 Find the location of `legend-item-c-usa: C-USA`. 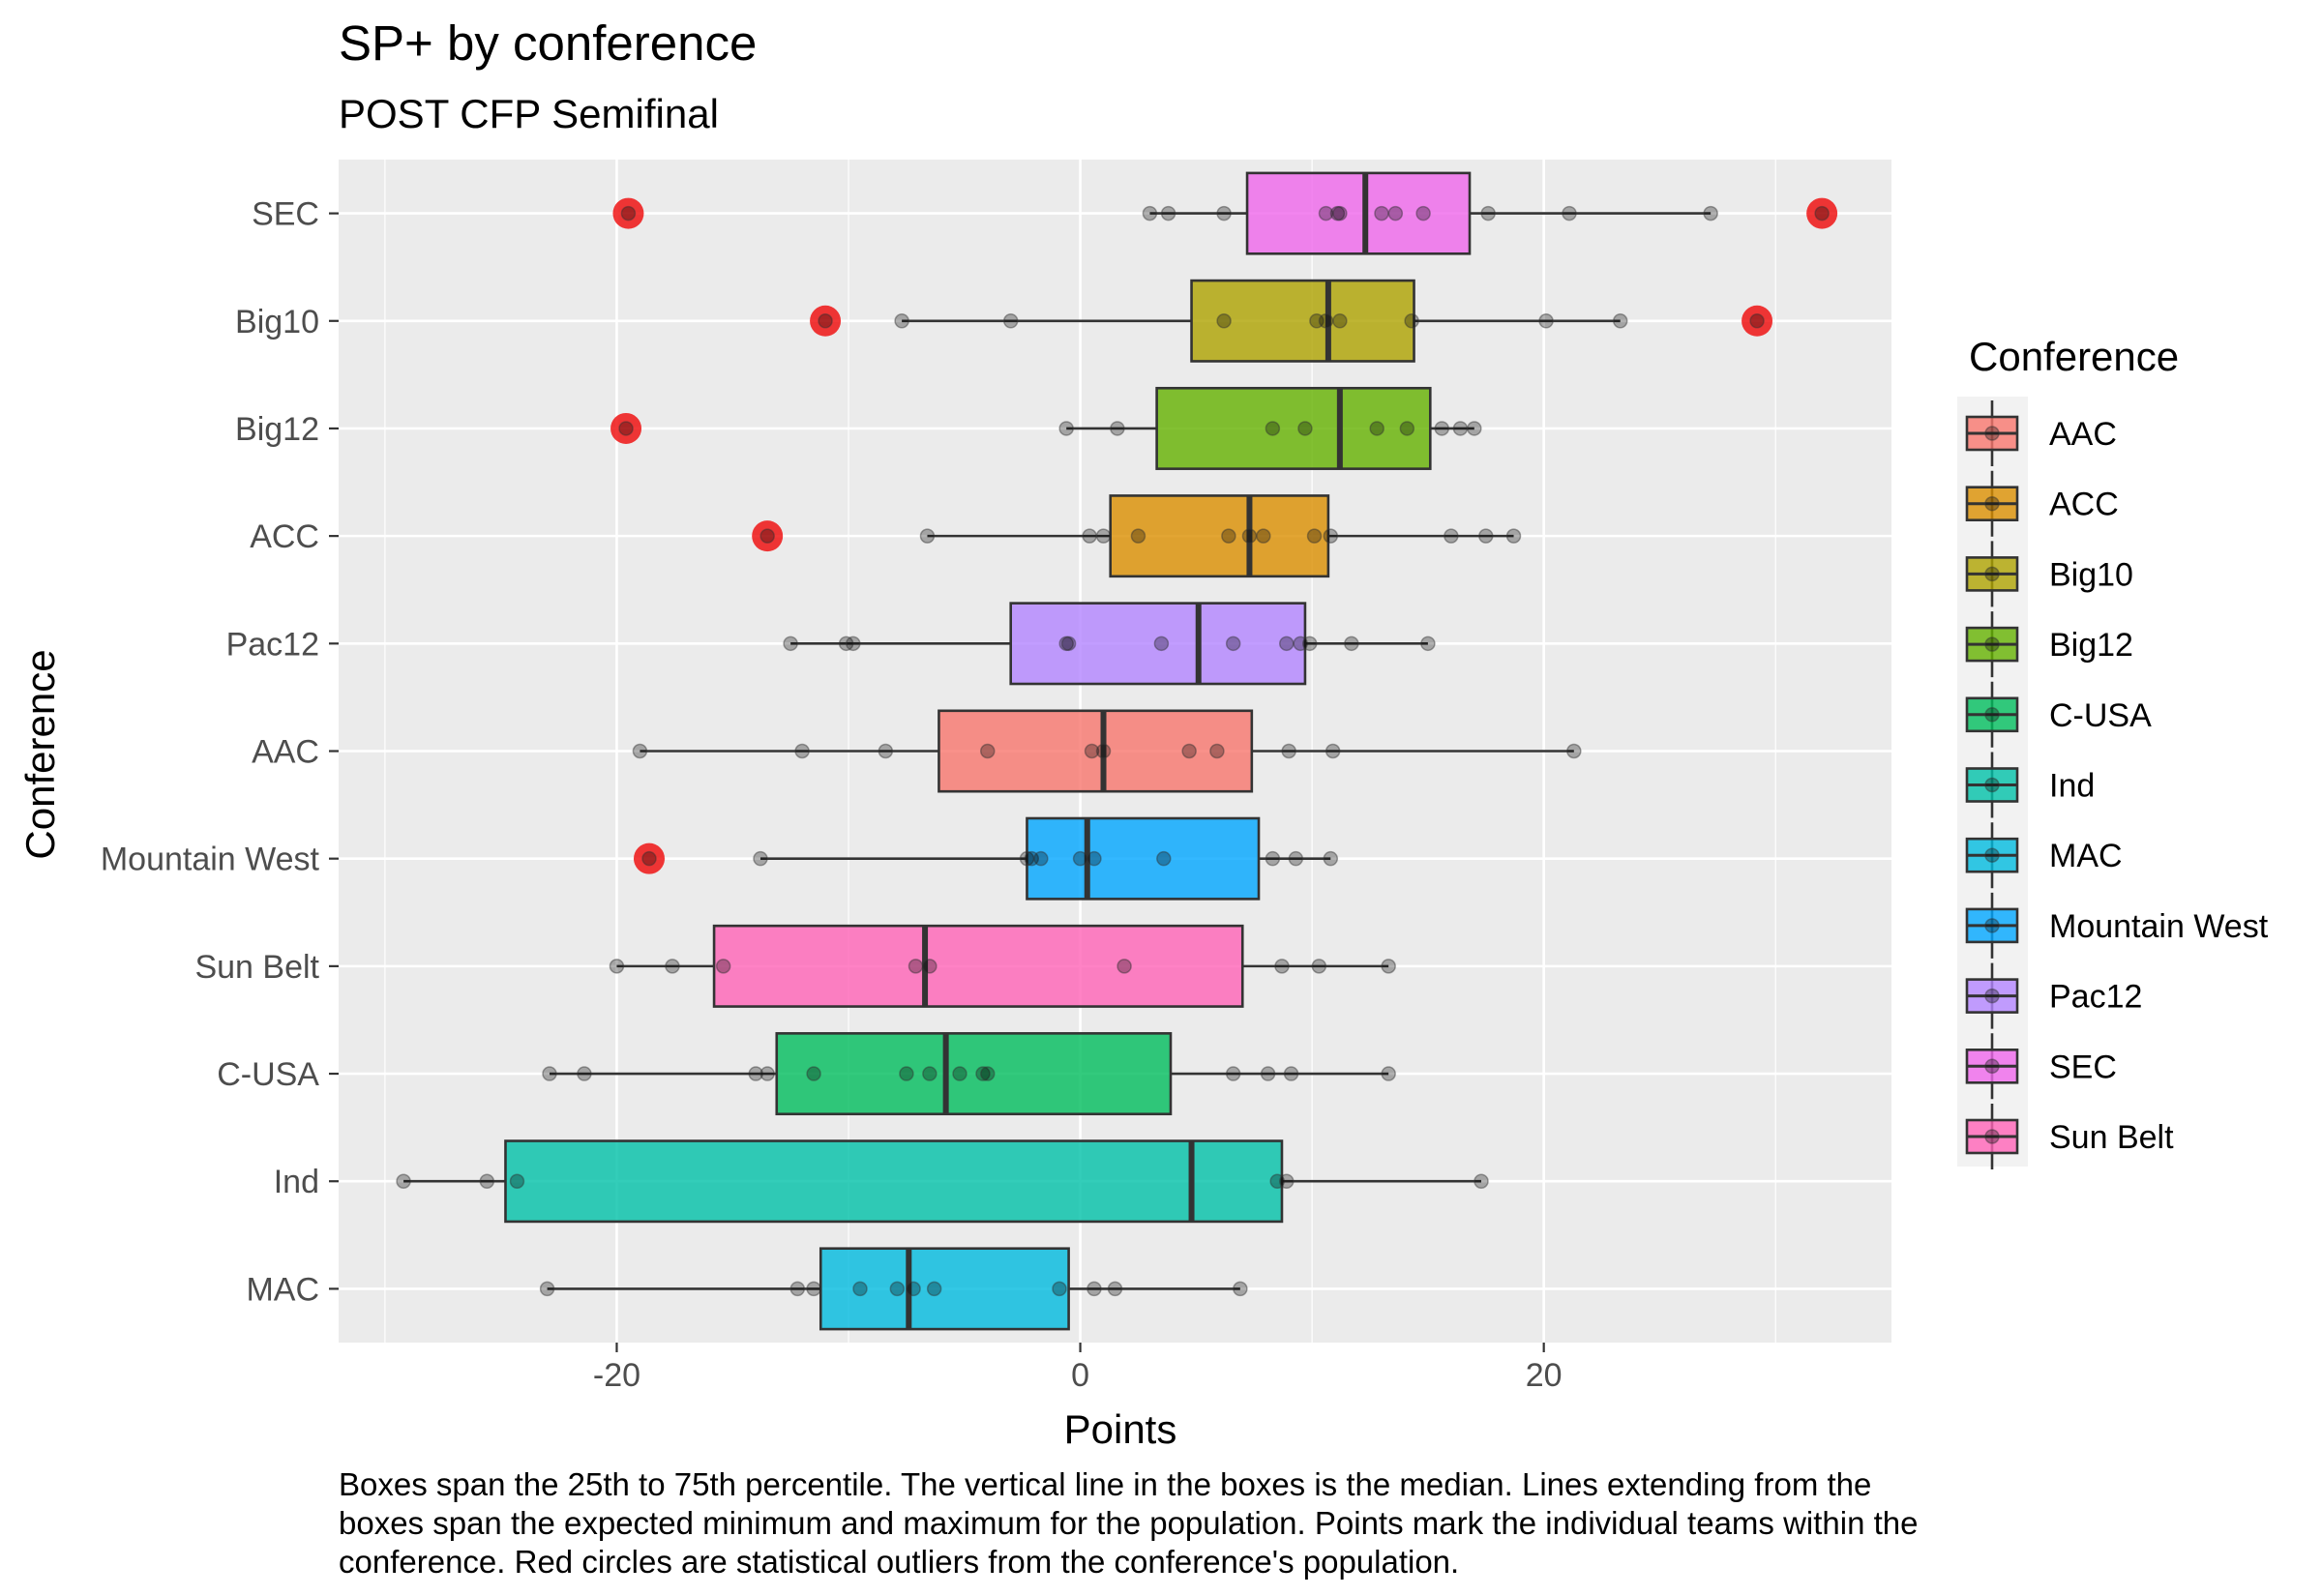

legend-item-c-usa: C-USA is located at coordinates (2058, 714).